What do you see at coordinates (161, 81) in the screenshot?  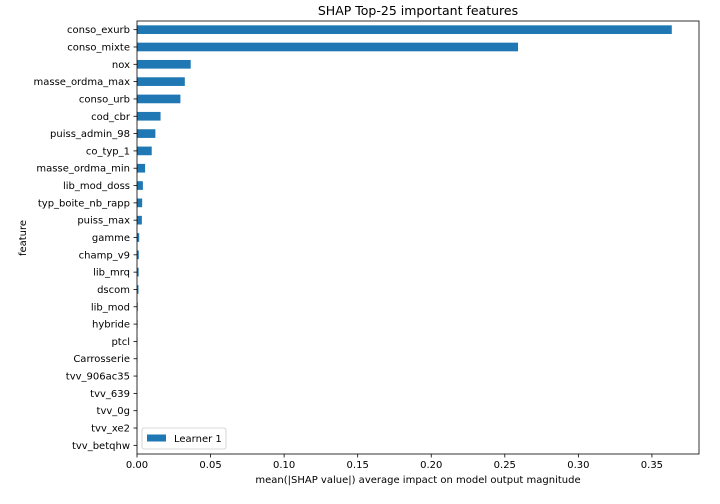 I see `bar-masse_ordma_max` at bounding box center [161, 81].